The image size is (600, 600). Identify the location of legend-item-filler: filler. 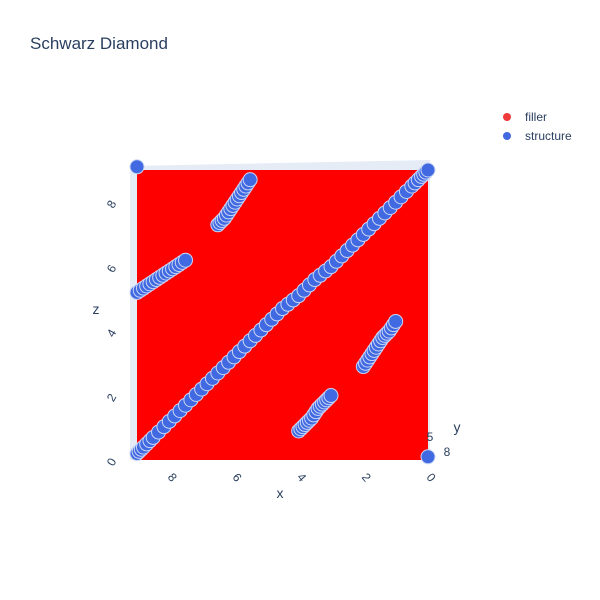
(536, 116).